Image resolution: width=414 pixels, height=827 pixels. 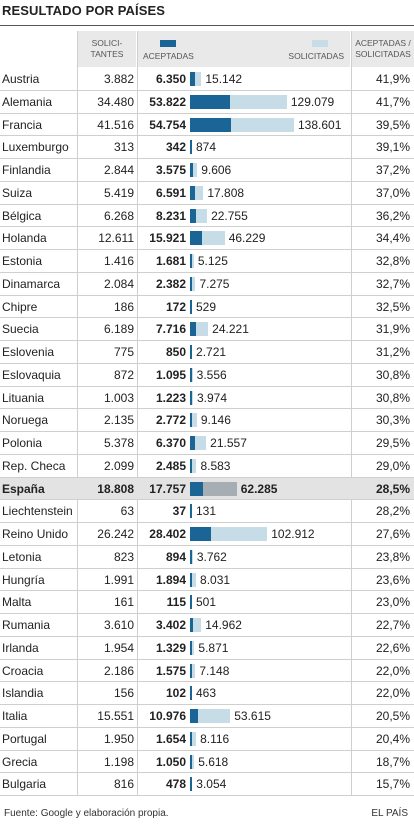 I want to click on ratio-value: 18,7%, so click(x=392, y=761).